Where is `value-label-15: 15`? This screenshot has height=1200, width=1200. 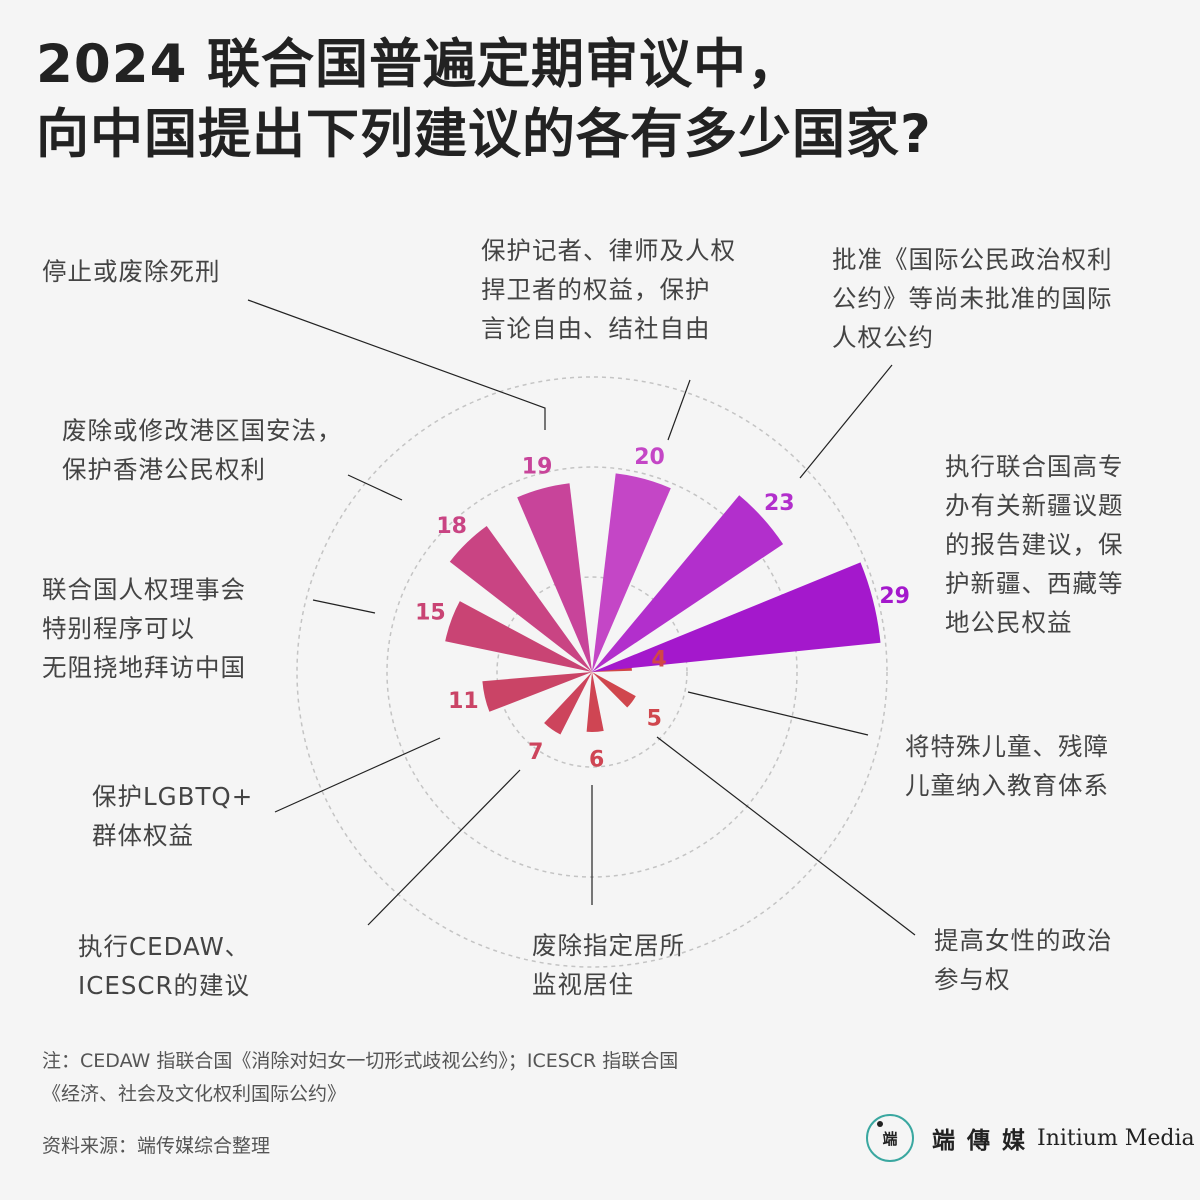 value-label-15: 15 is located at coordinates (430, 613).